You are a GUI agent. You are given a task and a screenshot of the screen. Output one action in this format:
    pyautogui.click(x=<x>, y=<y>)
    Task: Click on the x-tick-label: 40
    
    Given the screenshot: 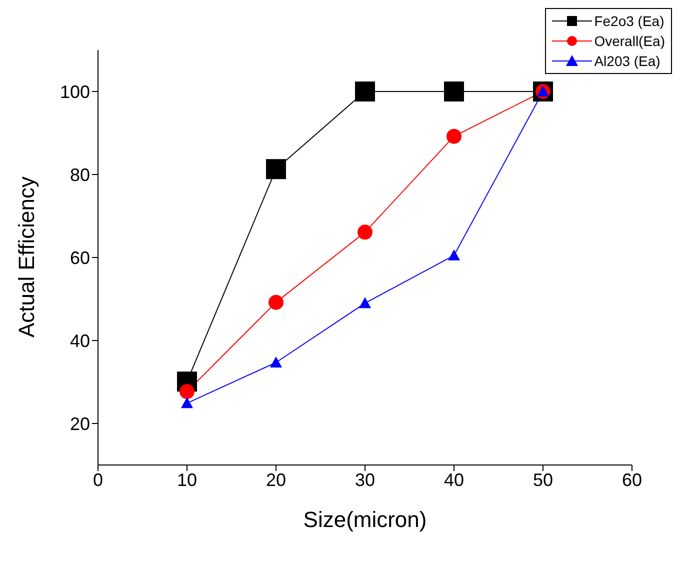 What is the action you would take?
    pyautogui.click(x=454, y=480)
    